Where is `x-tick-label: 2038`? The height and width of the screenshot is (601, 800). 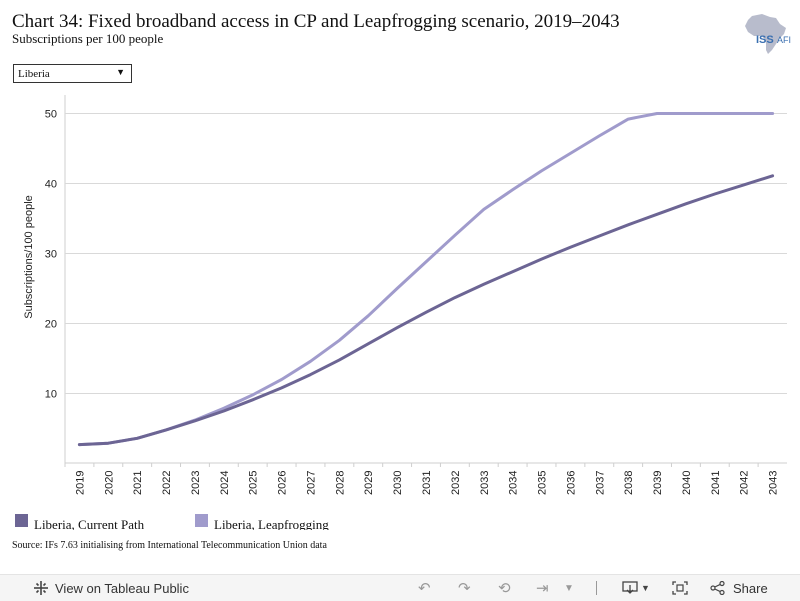 x-tick-label: 2038 is located at coordinates (629, 483).